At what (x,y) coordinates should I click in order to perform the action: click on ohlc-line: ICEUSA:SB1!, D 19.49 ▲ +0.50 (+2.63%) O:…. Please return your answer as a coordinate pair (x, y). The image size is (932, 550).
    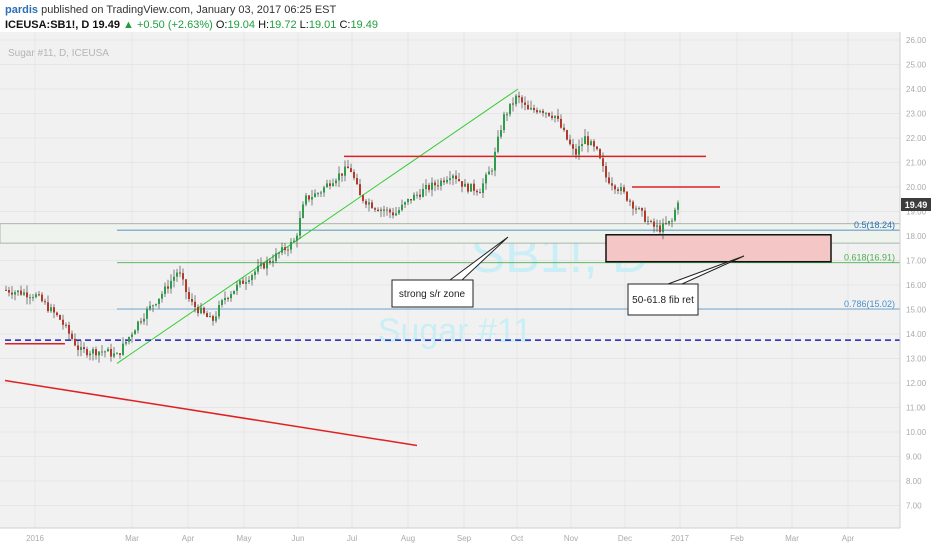
    Looking at the image, I should click on (191, 25).